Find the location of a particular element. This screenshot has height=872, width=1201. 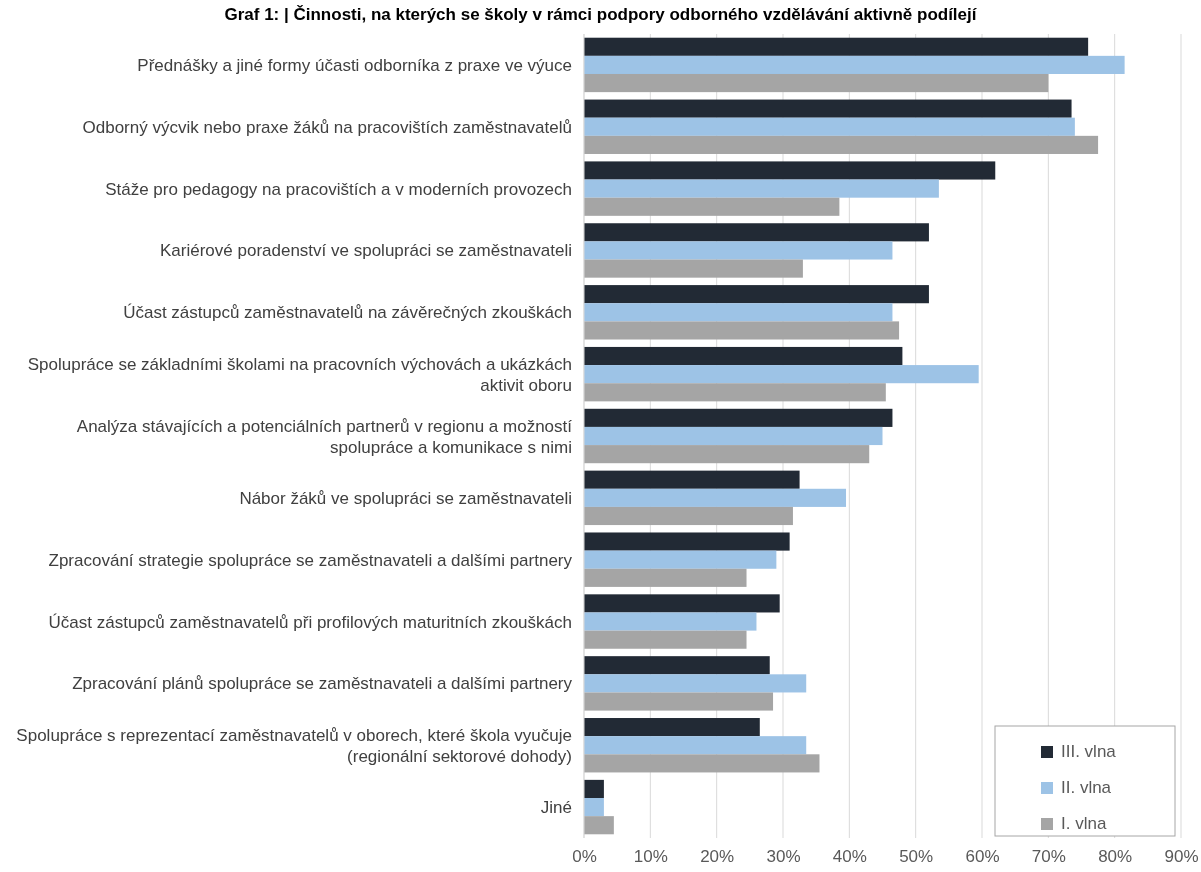

legend-label: II. vlna is located at coordinates (1086, 787).